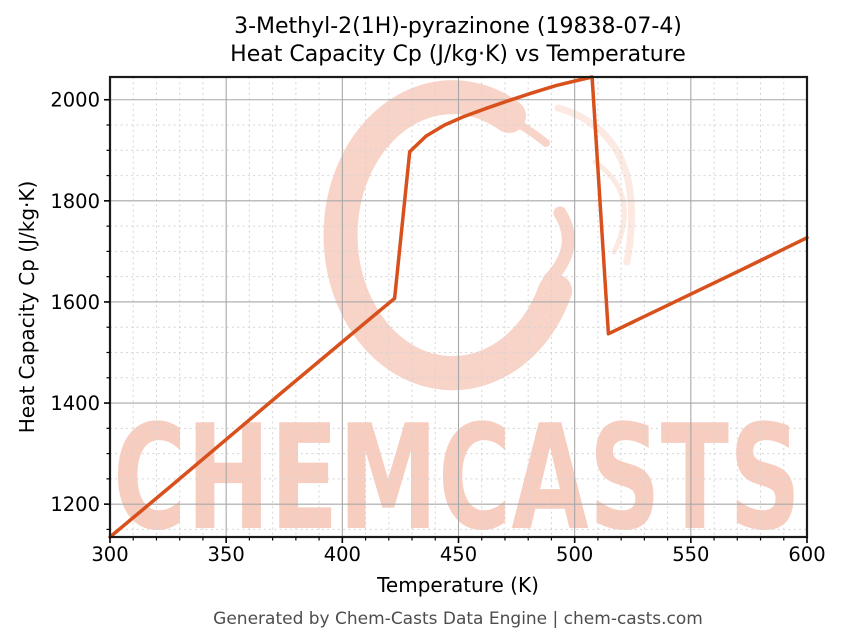 This screenshot has width=843, height=644. What do you see at coordinates (458, 554) in the screenshot?
I see `x-tick-label: 450` at bounding box center [458, 554].